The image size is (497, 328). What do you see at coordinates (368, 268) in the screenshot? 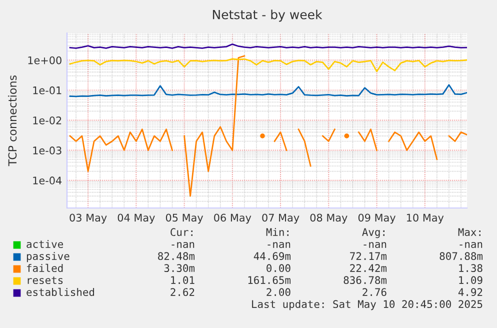
I see `text: 22.42m` at bounding box center [368, 268].